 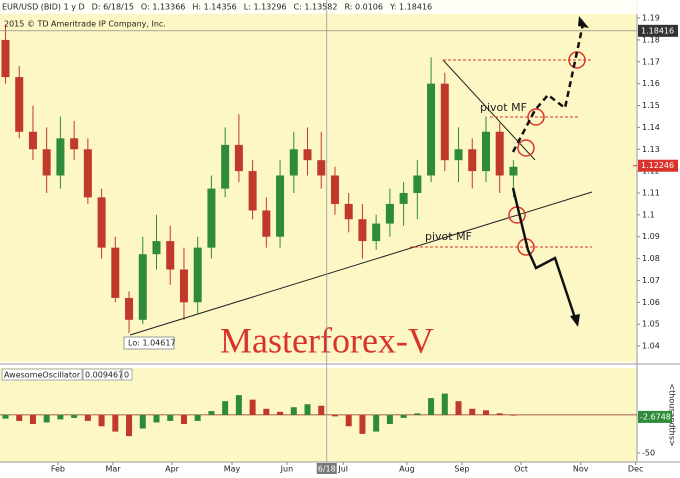 What do you see at coordinates (106, 375) in the screenshot?
I see `readout: 0.0094672` at bounding box center [106, 375].